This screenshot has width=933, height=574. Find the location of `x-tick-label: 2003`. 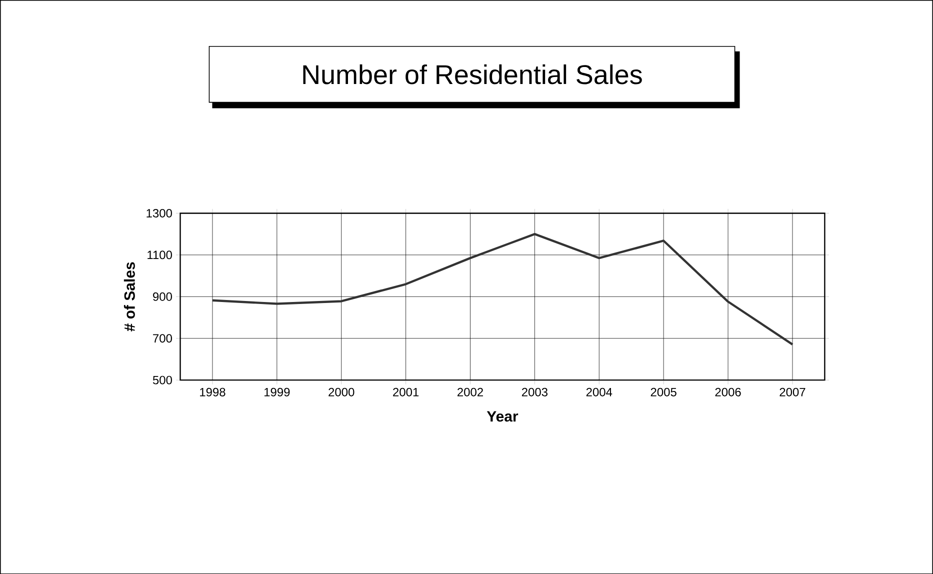

x-tick-label: 2003 is located at coordinates (535, 392).